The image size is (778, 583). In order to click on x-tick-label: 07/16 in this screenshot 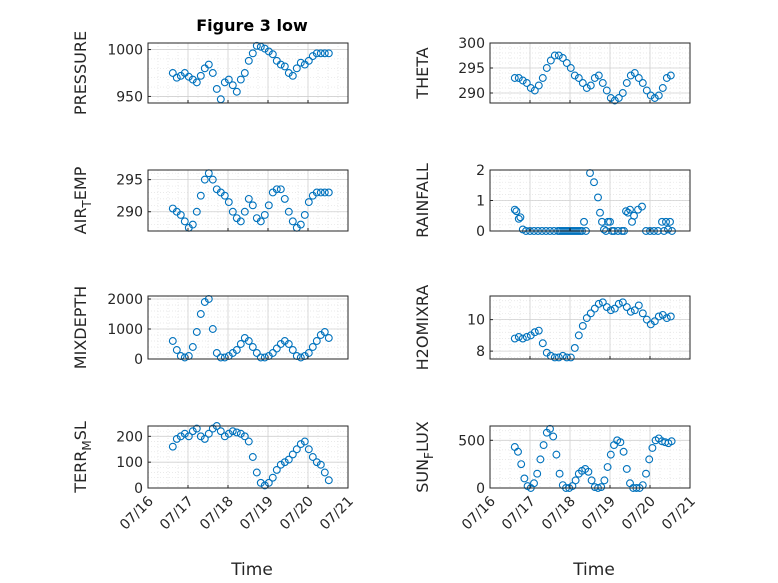, I will do `click(137, 513)`.